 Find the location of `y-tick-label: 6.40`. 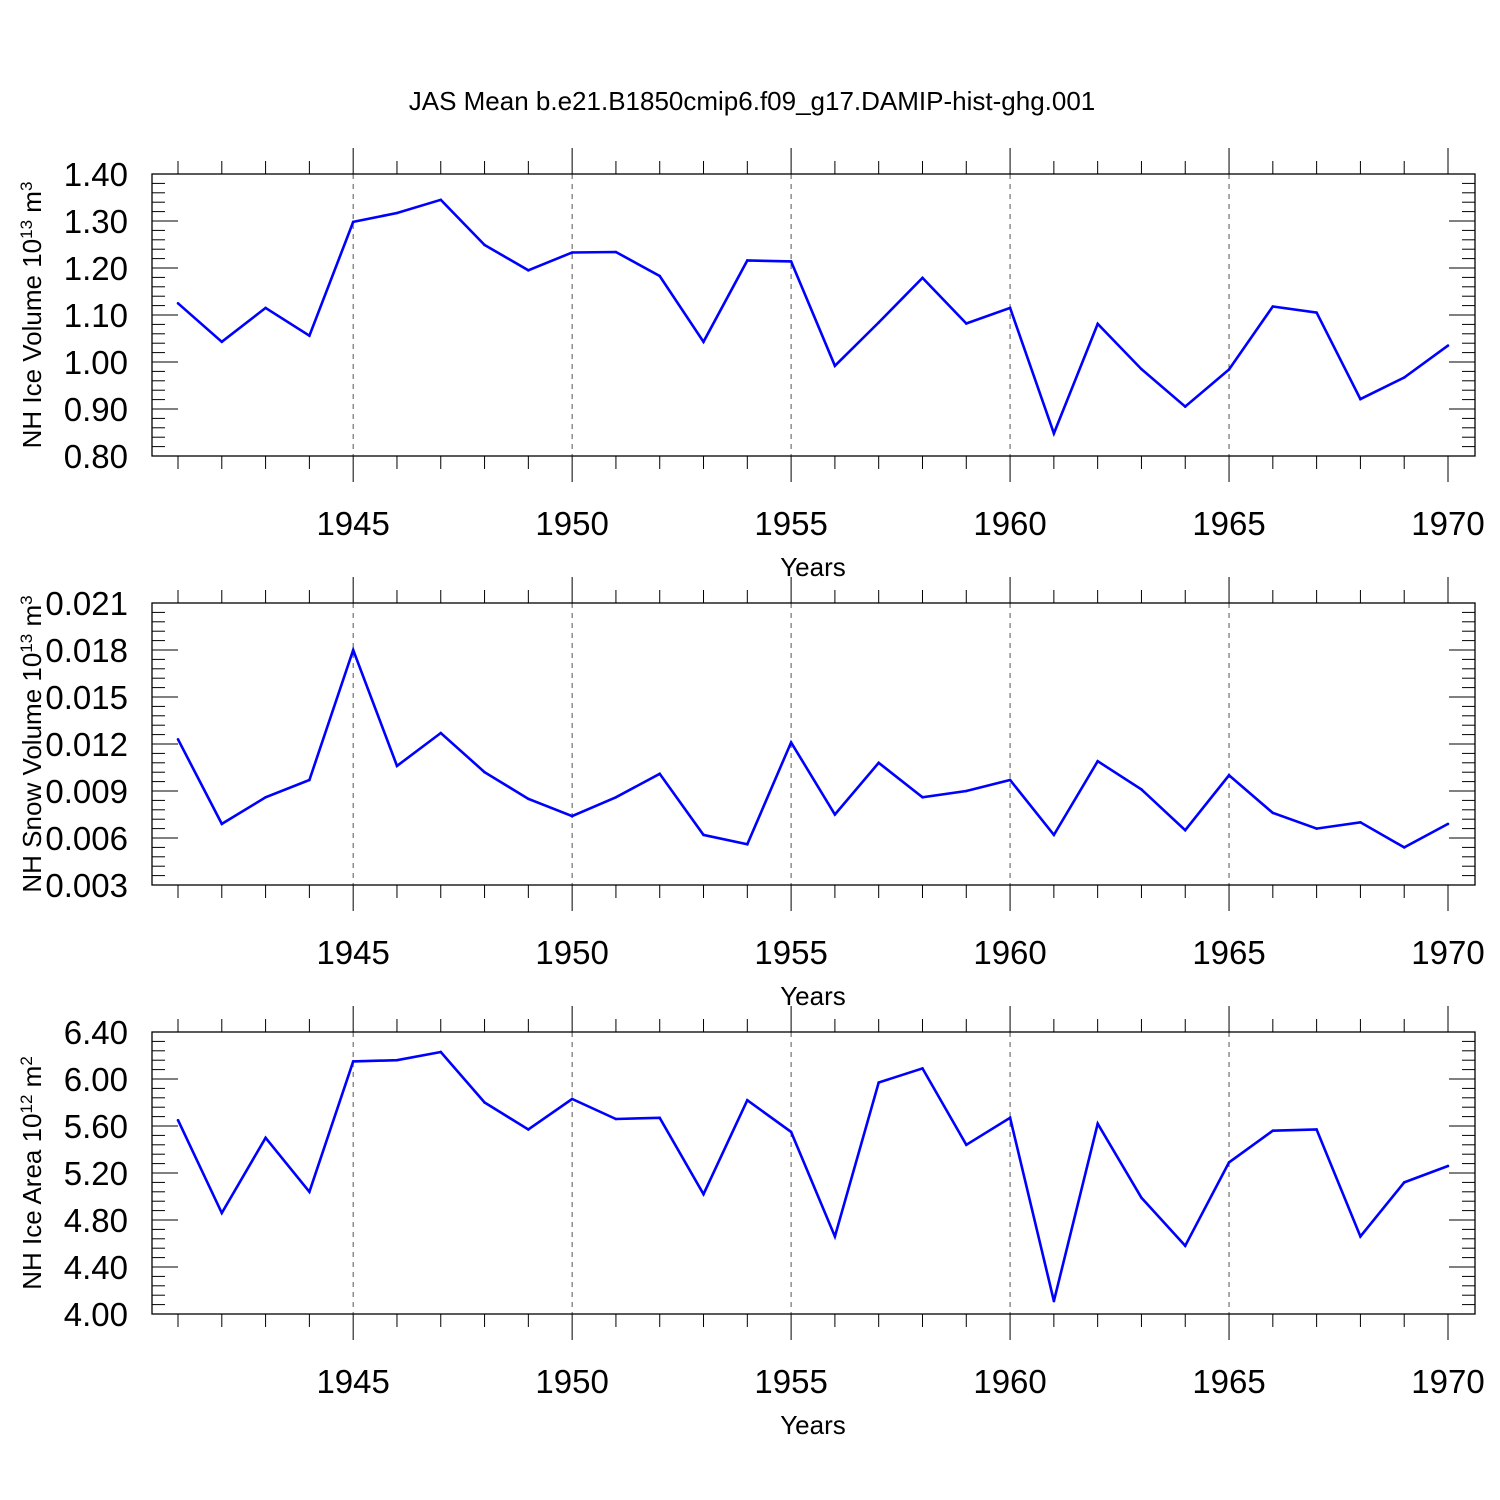

y-tick-label: 6.40 is located at coordinates (96, 1032).